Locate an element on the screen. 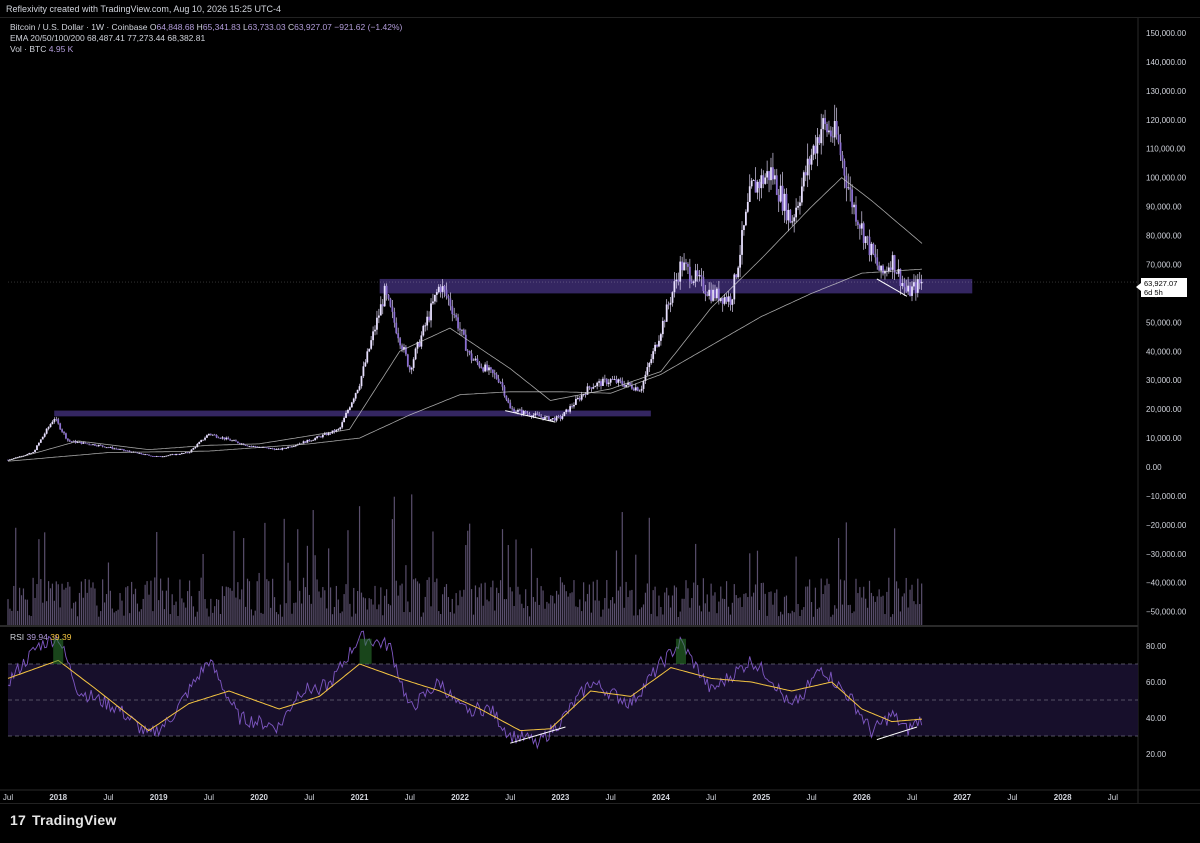 This screenshot has width=1200, height=843. price-tick-label: −20,000.00 is located at coordinates (1166, 525).